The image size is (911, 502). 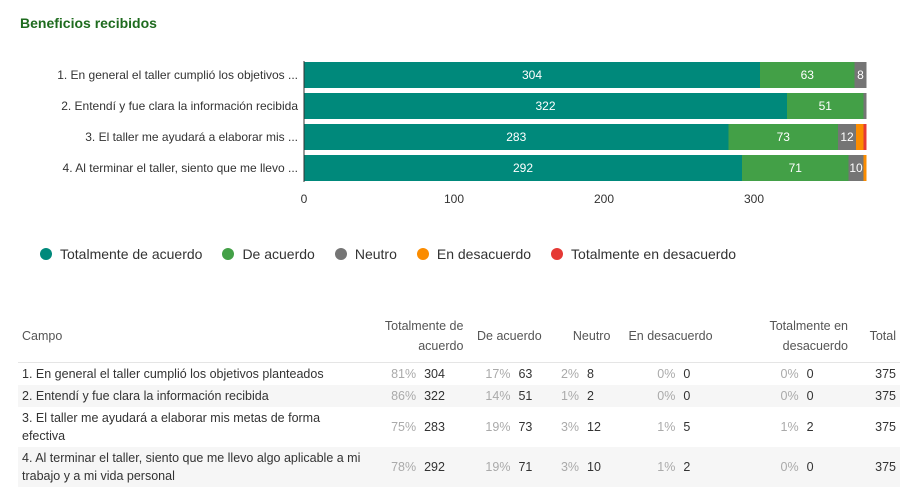 I want to click on legend-item: Neutro, so click(x=365, y=254).